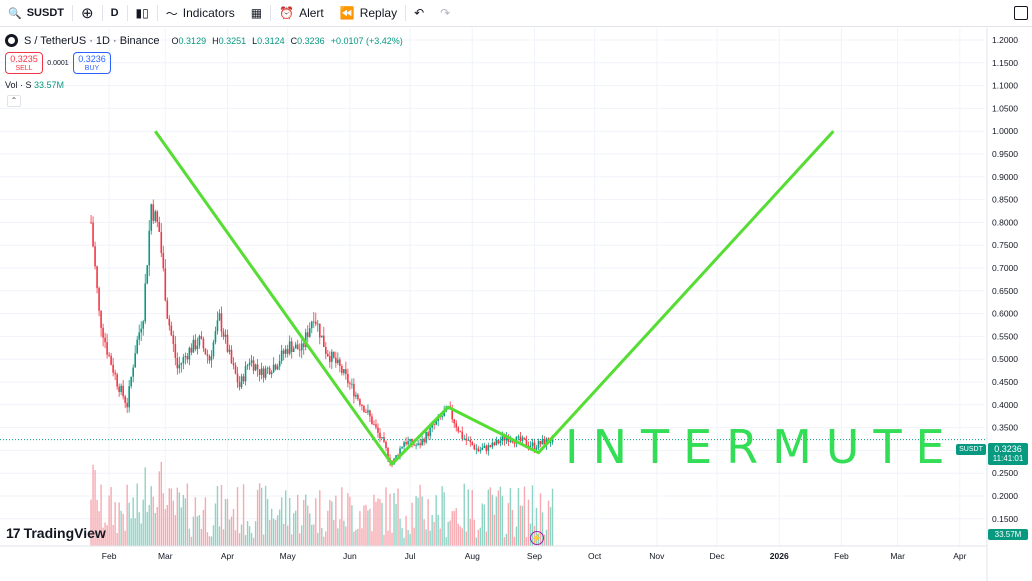  What do you see at coordinates (537, 538) in the screenshot?
I see `lightning-icon: ⚡` at bounding box center [537, 538].